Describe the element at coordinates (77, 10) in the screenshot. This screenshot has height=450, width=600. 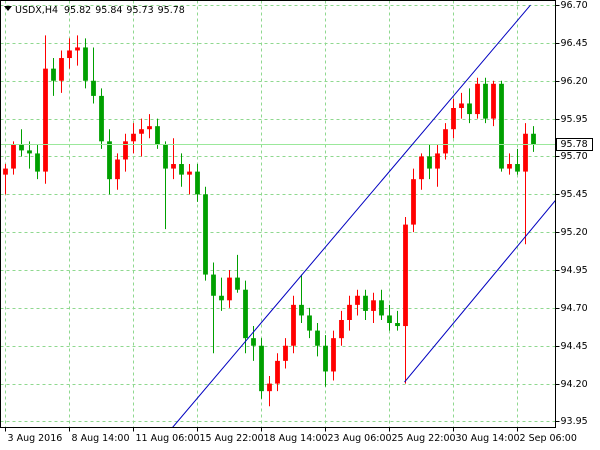
I see `ohlc-open: 95.82` at that location.